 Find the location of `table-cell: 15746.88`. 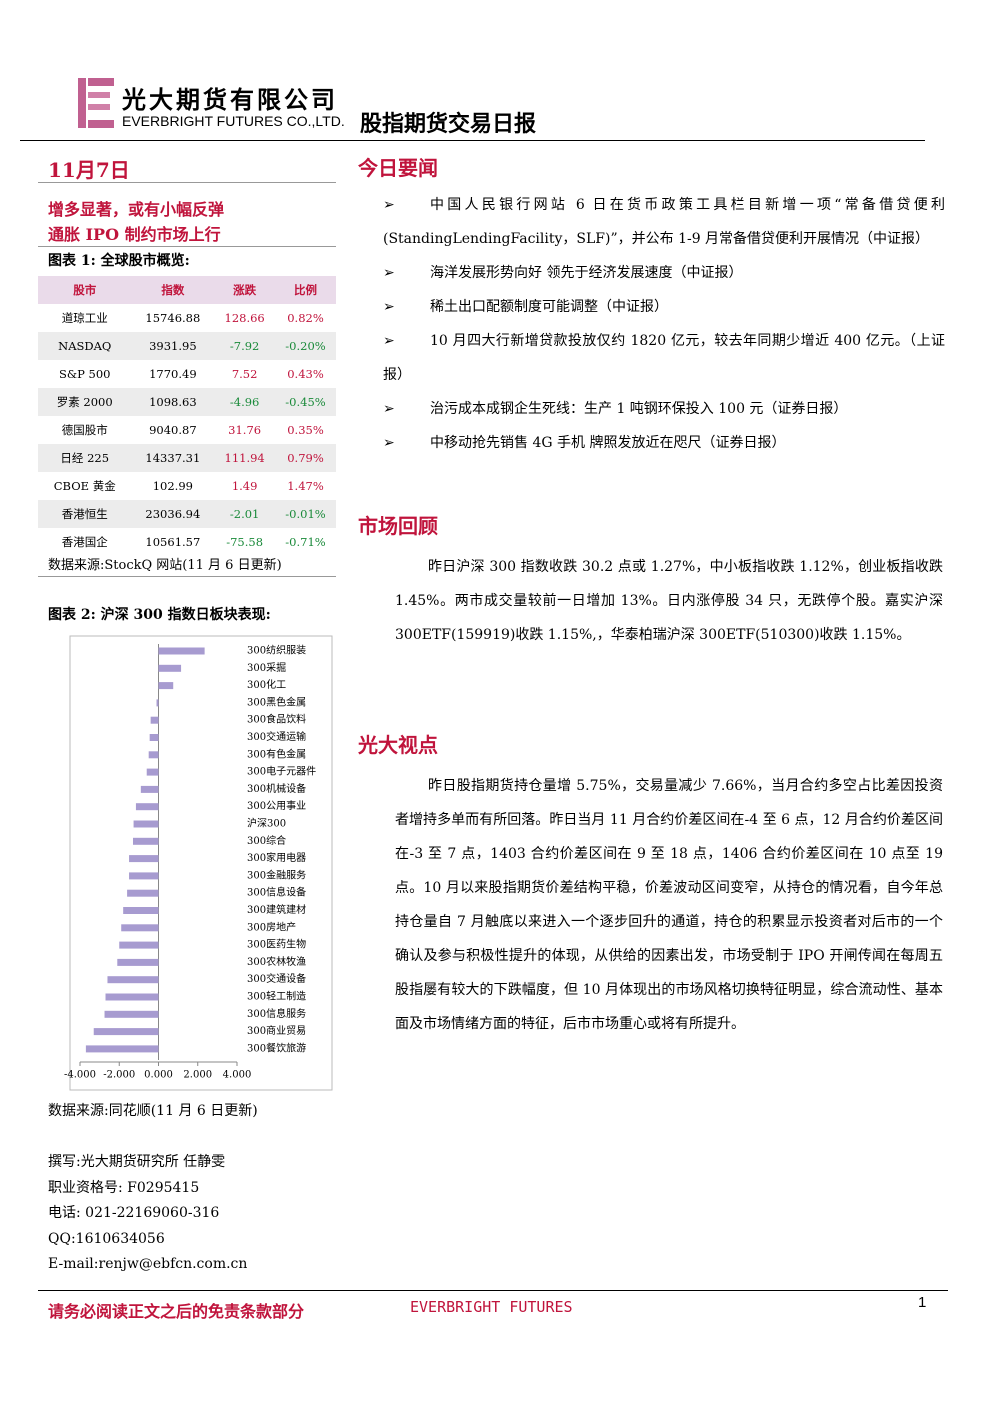

table-cell: 15746.88 is located at coordinates (173, 318).